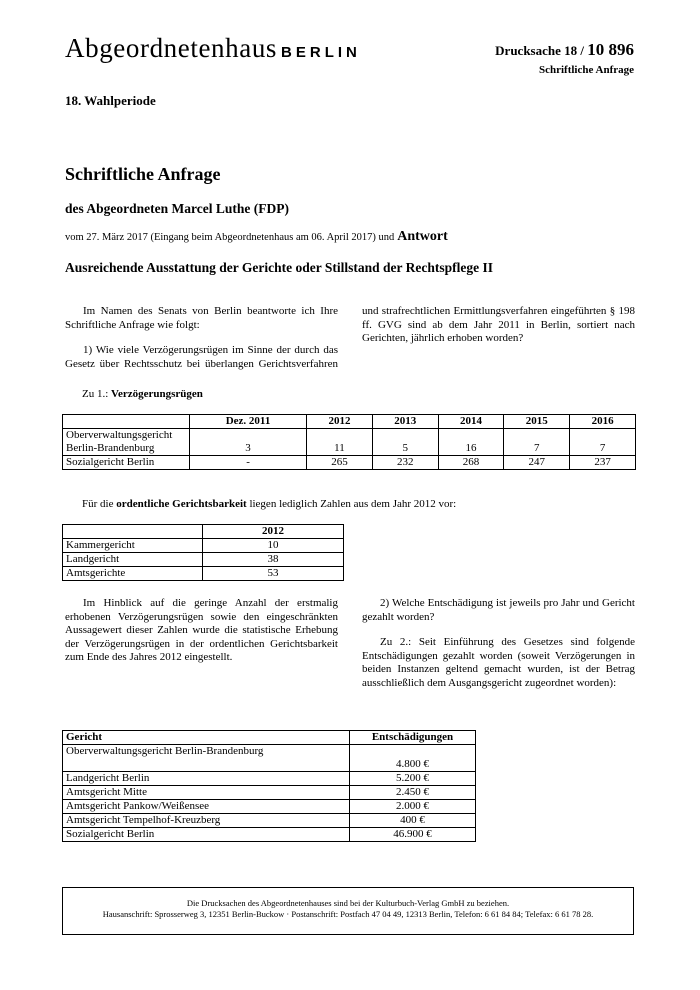 Image resolution: width=700 pixels, height=990 pixels. What do you see at coordinates (181, 504) in the screenshot?
I see `note-bold: ordentliche Gerichtsbarkeit` at bounding box center [181, 504].